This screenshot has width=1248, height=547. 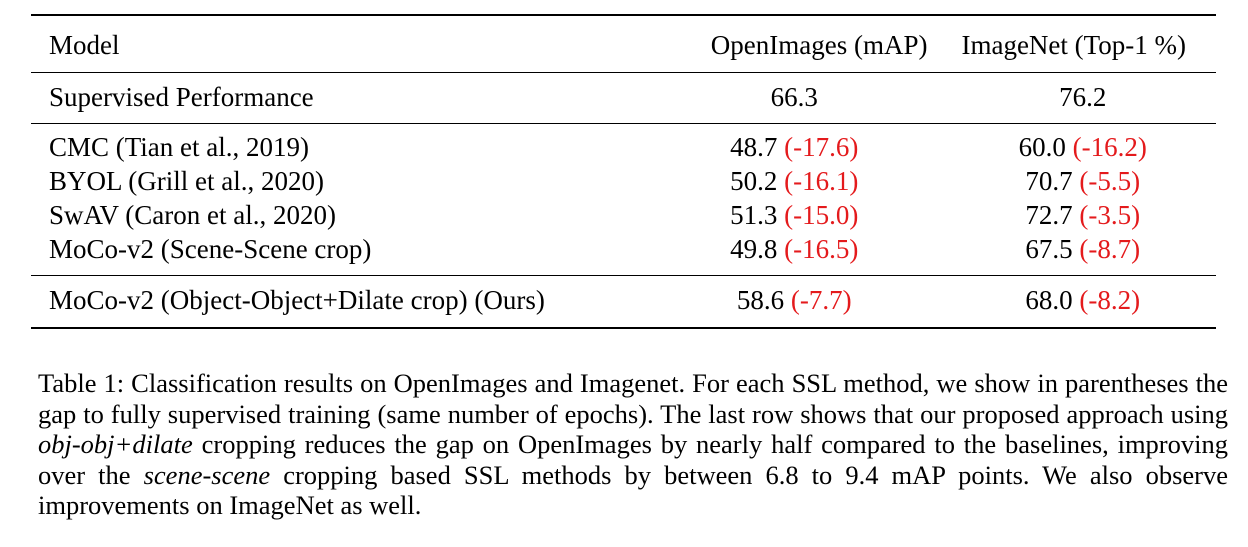 I want to click on openimages-gap: (-16.1), so click(x=821, y=181).